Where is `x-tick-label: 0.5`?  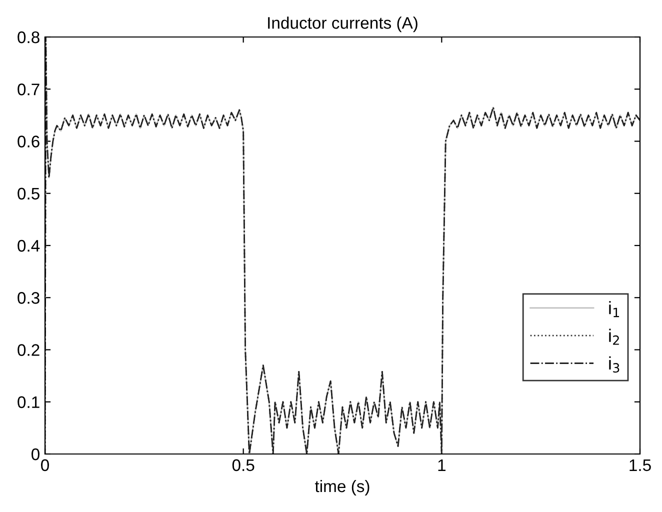
x-tick-label: 0.5 is located at coordinates (243, 465).